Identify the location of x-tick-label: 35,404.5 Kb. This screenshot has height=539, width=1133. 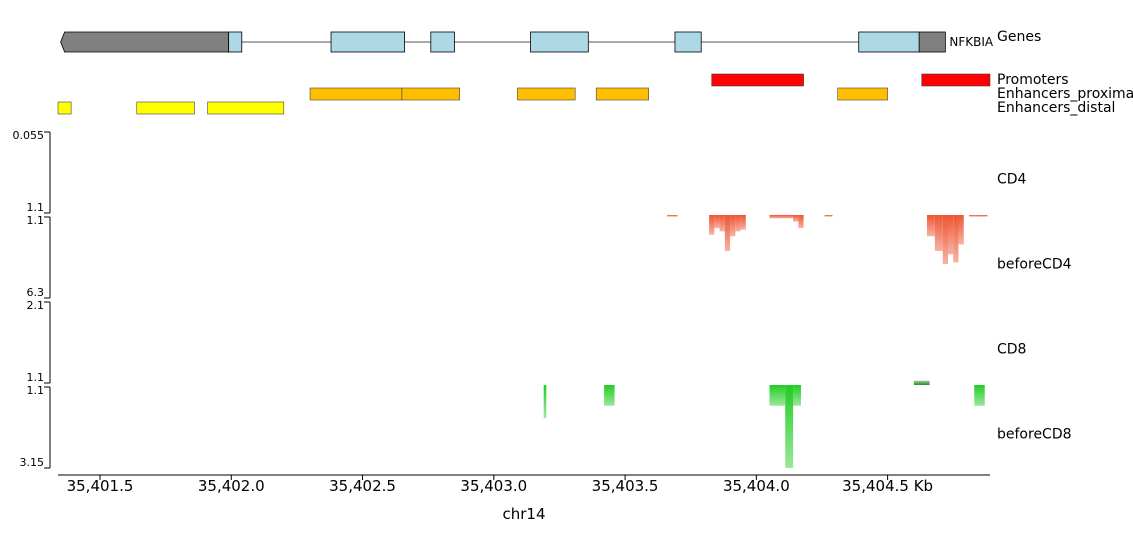
(887, 486).